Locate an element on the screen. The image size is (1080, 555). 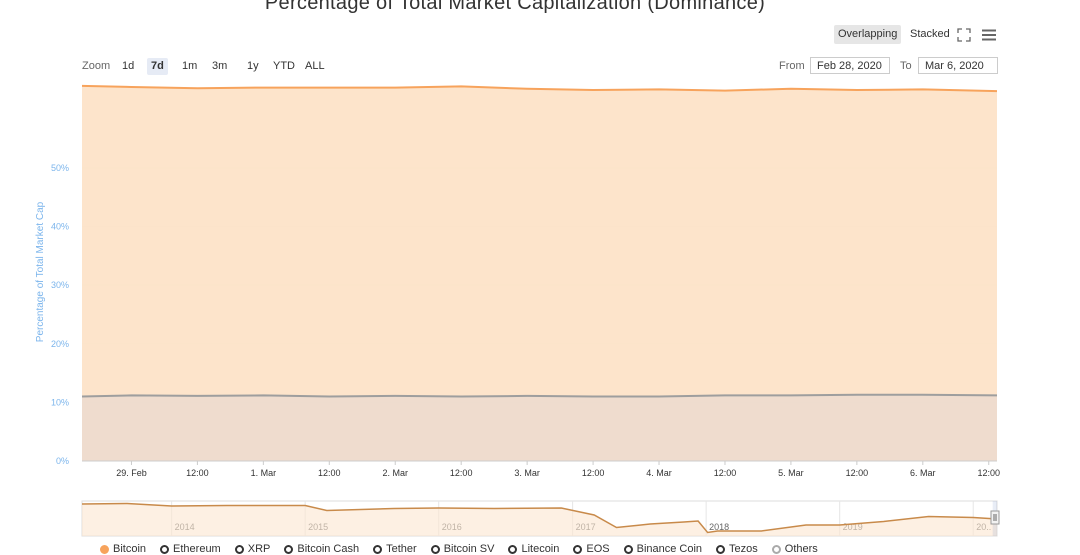
navigator-handle is located at coordinates (995, 517).